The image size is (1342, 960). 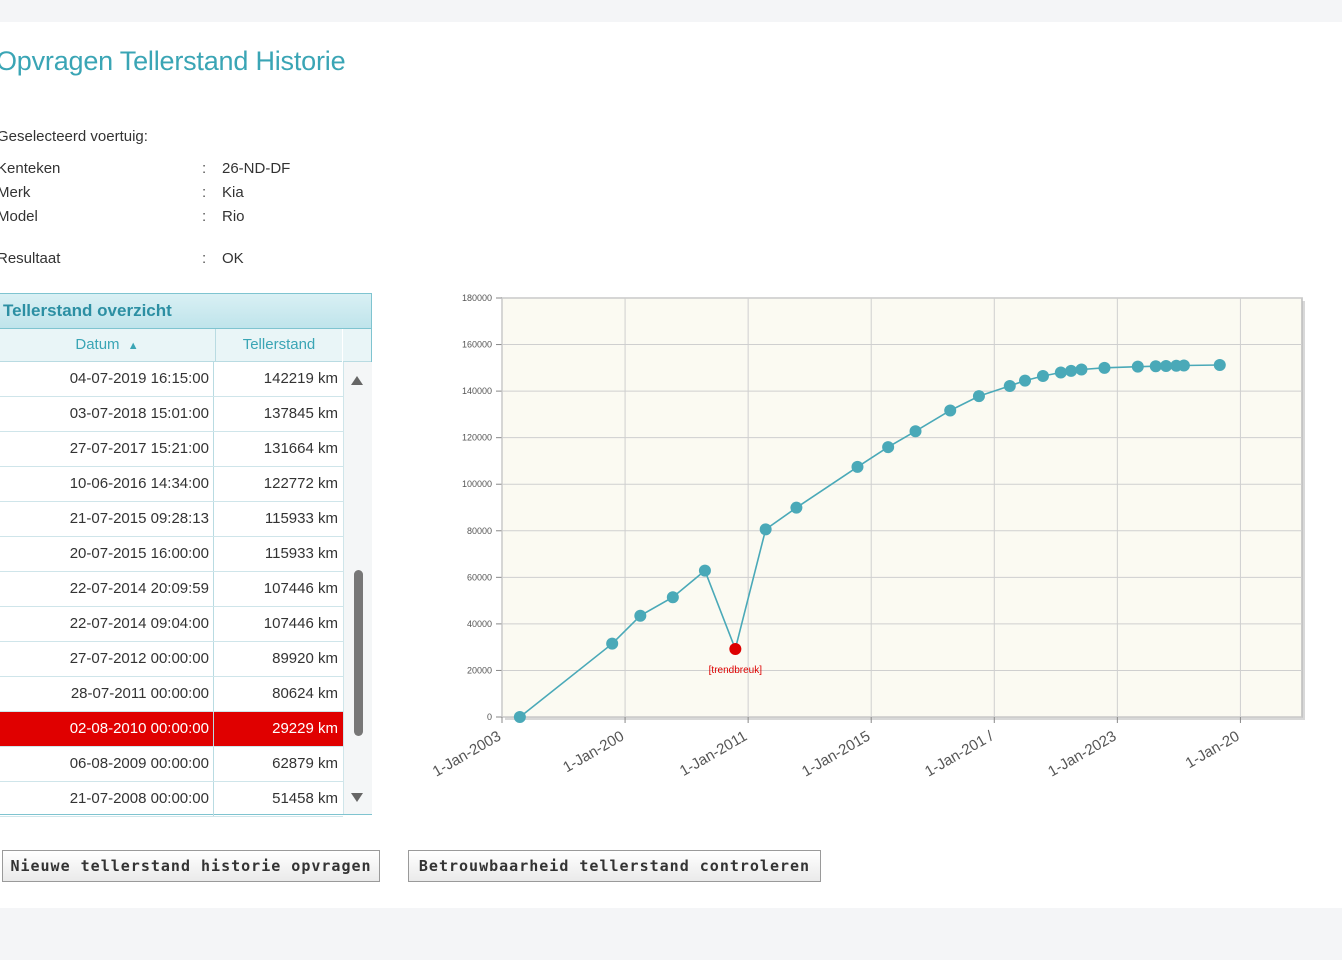 What do you see at coordinates (107, 414) in the screenshot?
I see `row-date: 03-07-2018 15:01:00` at bounding box center [107, 414].